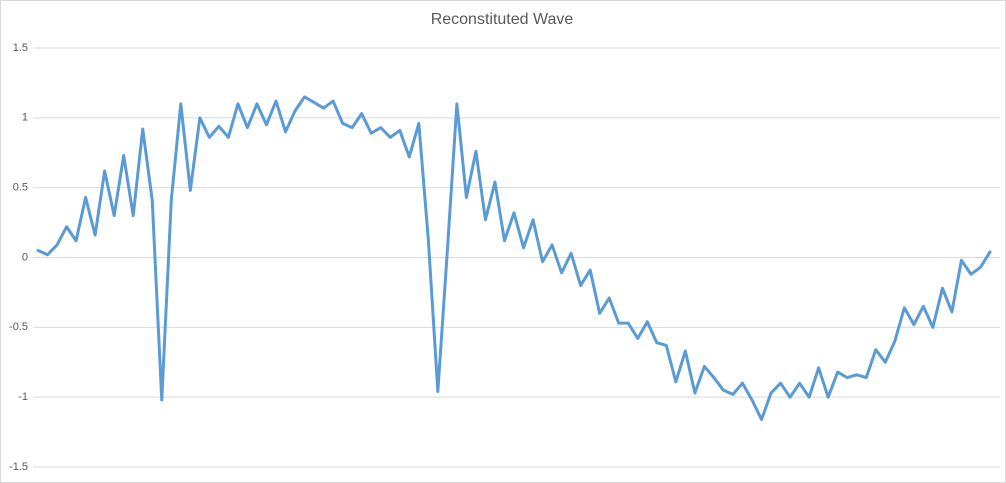 This screenshot has height=483, width=1006. What do you see at coordinates (502, 19) in the screenshot?
I see `chart-title: Reconstituted Wave` at bounding box center [502, 19].